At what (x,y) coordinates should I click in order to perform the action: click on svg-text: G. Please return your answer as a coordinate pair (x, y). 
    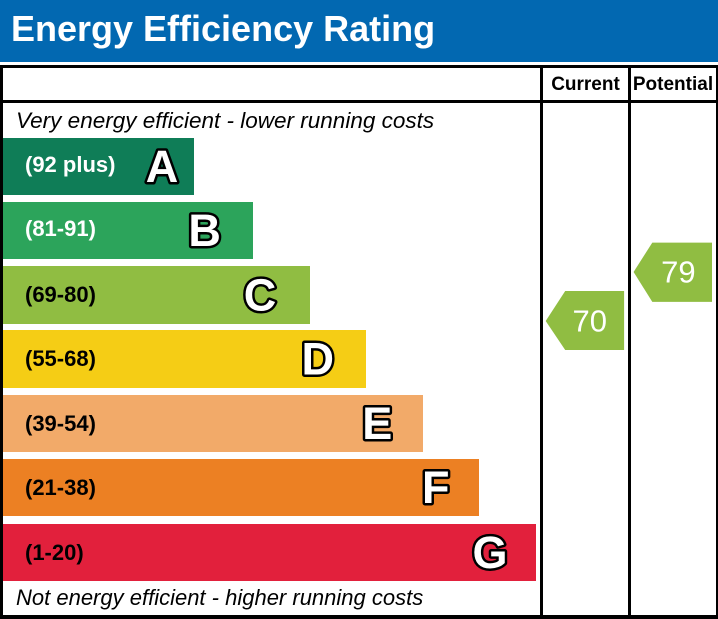
    Looking at the image, I should click on (489, 552).